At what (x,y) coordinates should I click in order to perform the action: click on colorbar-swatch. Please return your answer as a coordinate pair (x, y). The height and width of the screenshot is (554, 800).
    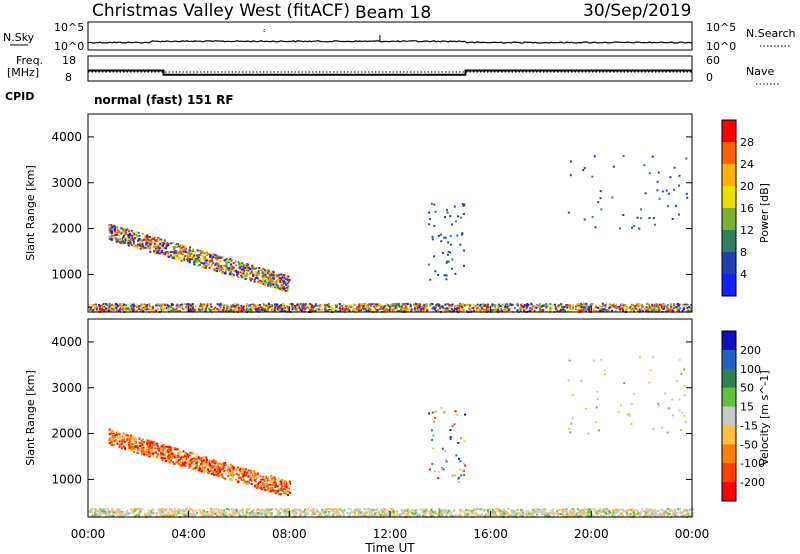
    Looking at the image, I should click on (729, 175).